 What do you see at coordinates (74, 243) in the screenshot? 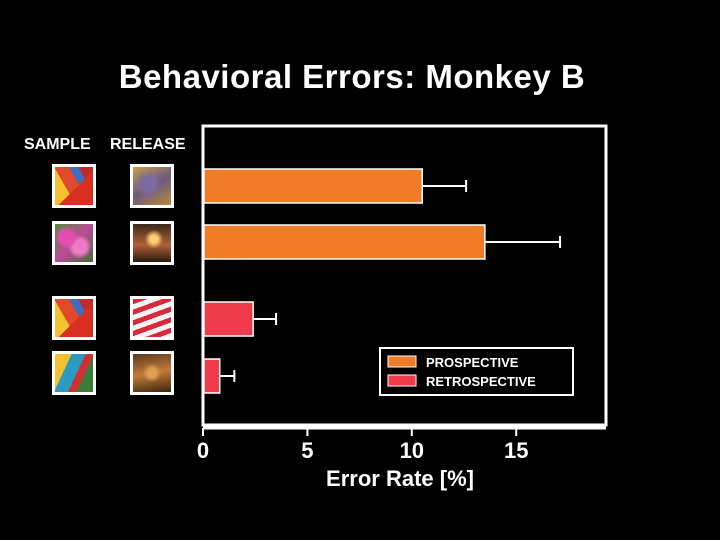
I see `sample-image-2-icon` at bounding box center [74, 243].